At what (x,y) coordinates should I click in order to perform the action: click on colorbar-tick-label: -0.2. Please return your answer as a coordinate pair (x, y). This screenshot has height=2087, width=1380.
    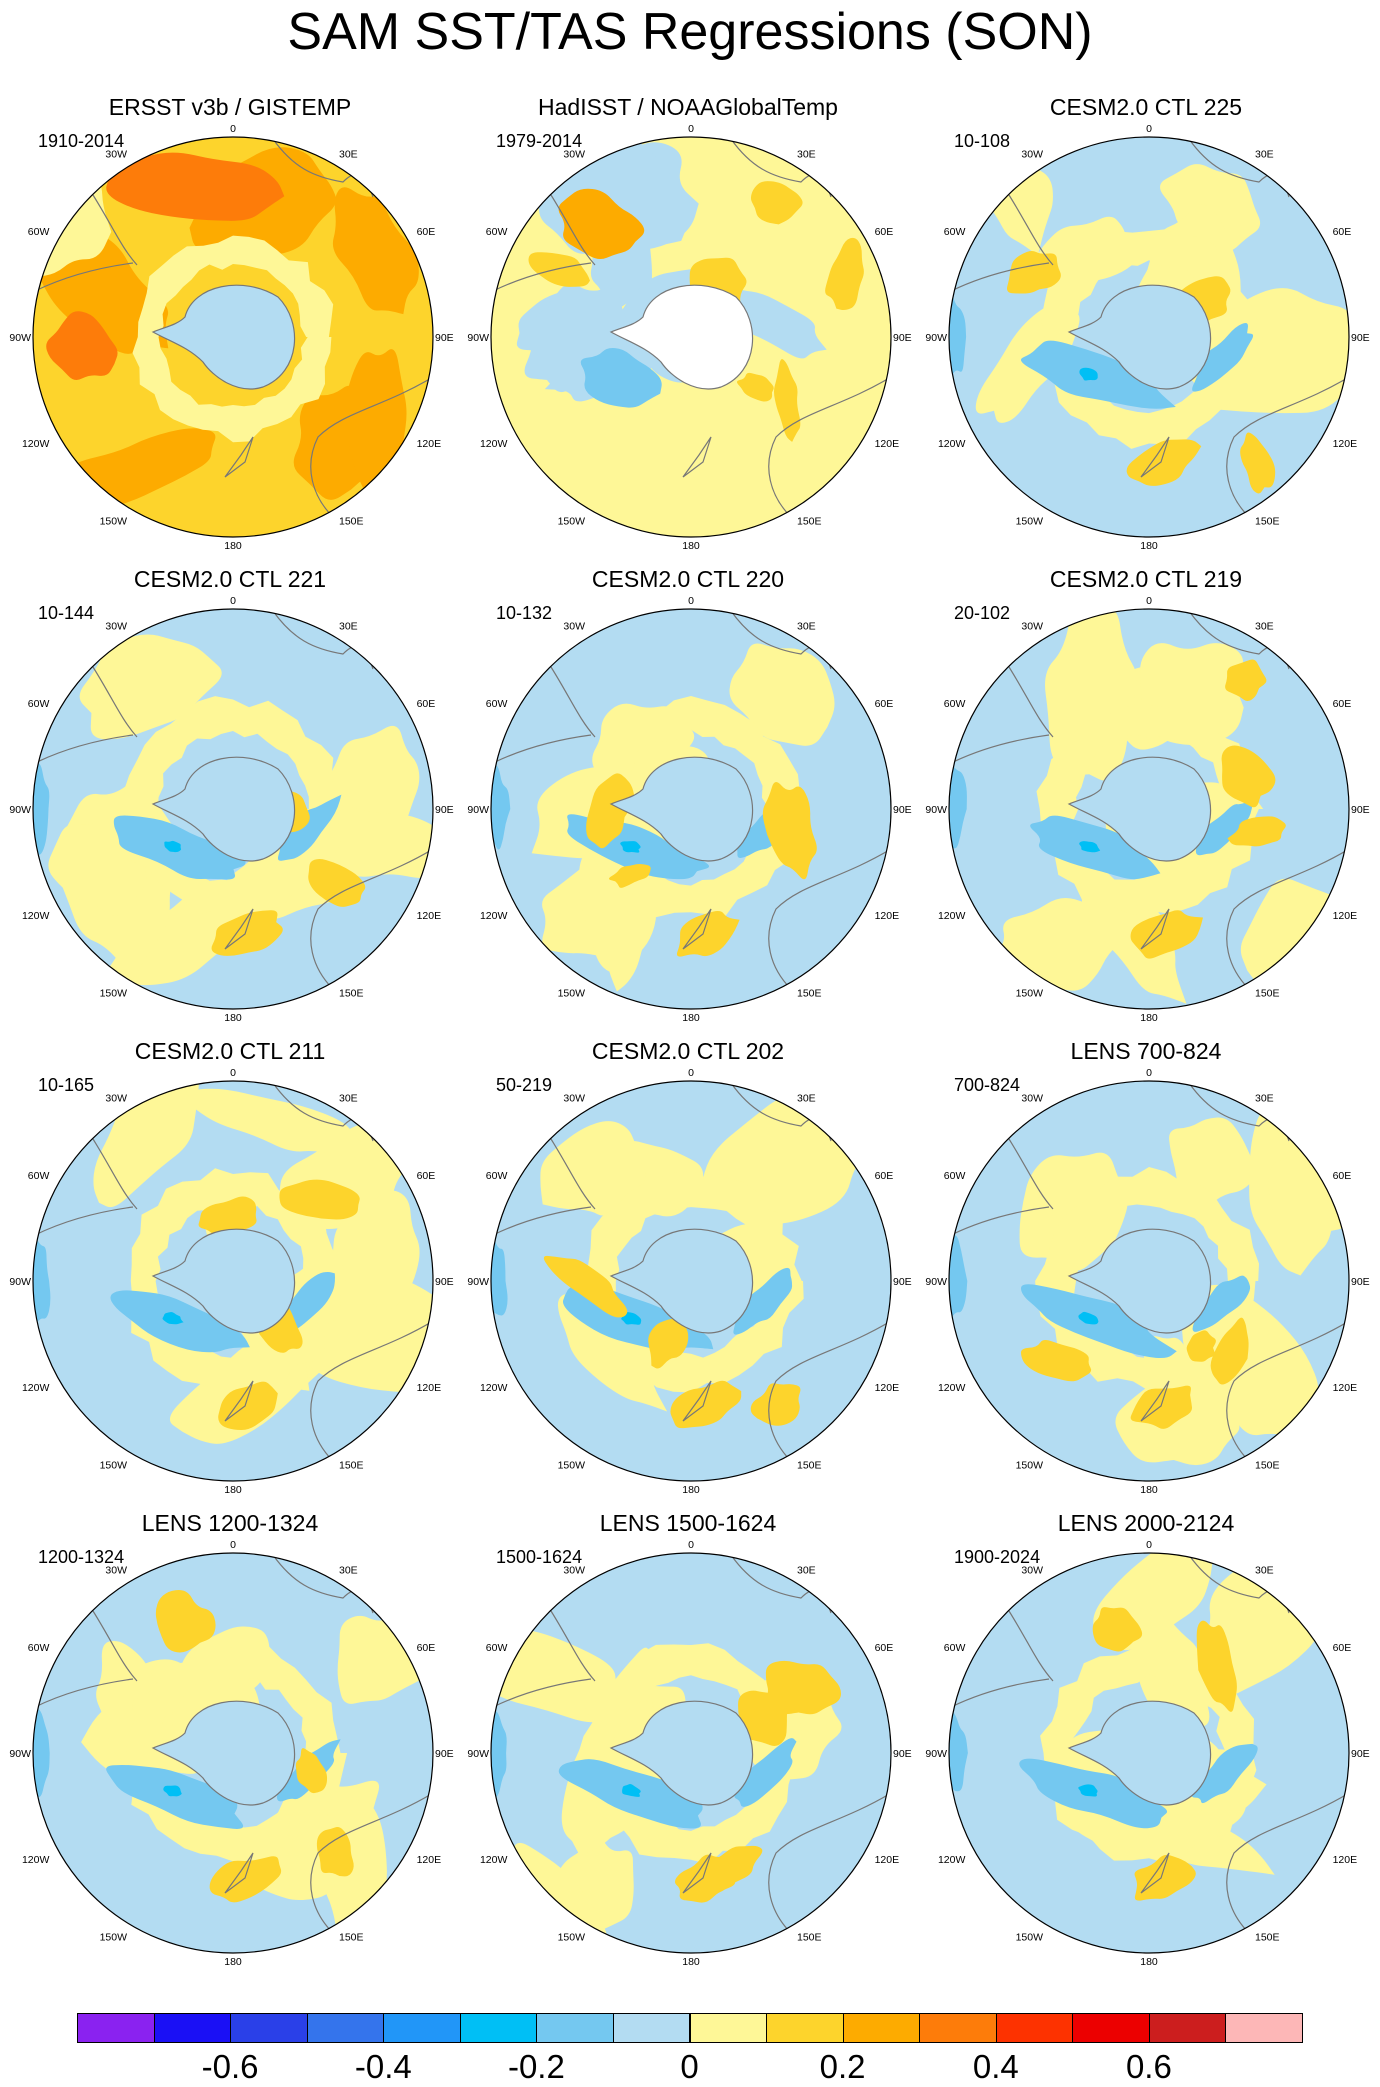
    Looking at the image, I should click on (536, 2066).